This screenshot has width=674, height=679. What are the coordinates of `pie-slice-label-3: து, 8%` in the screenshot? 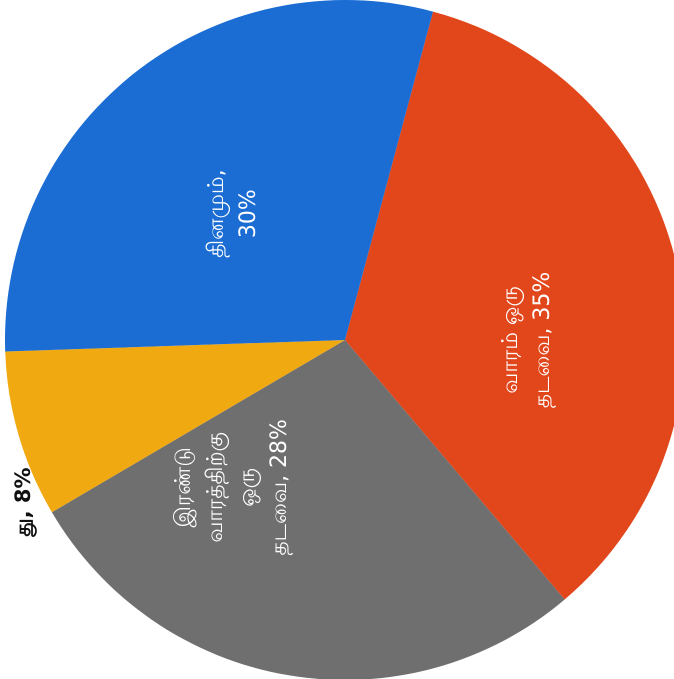 It's located at (24, 502).